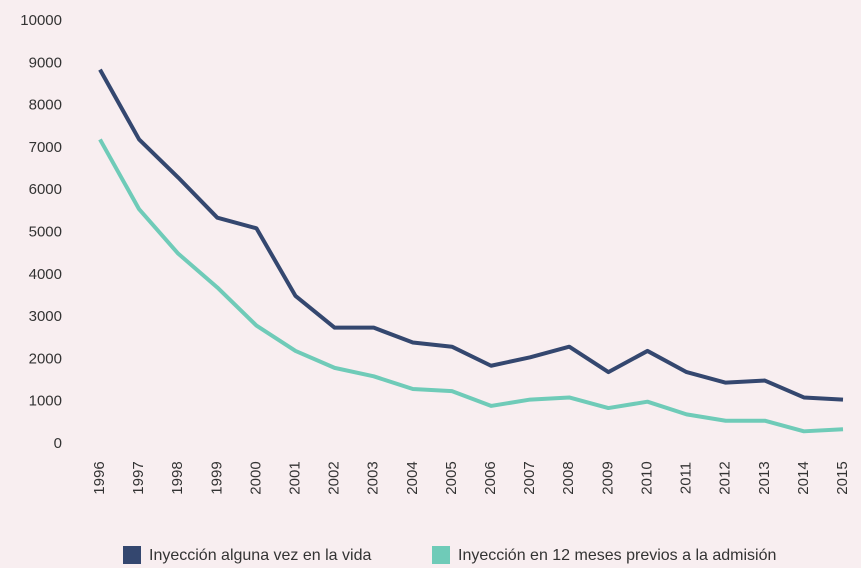 The width and height of the screenshot is (861, 568). What do you see at coordinates (58, 443) in the screenshot?
I see `y-tick-label: 0` at bounding box center [58, 443].